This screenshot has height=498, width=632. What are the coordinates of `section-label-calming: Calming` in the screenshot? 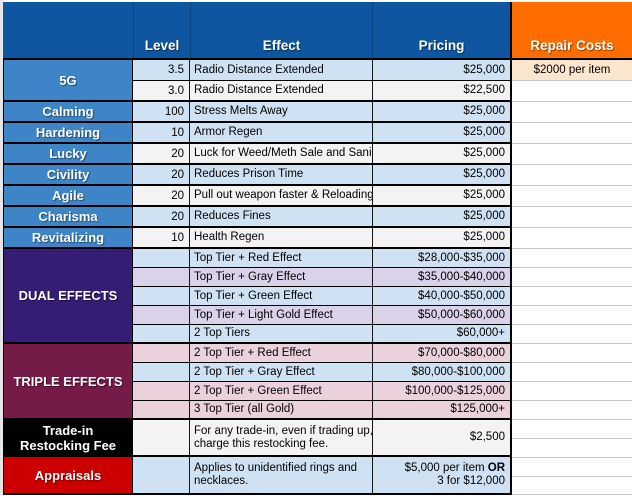 It's located at (68, 111).